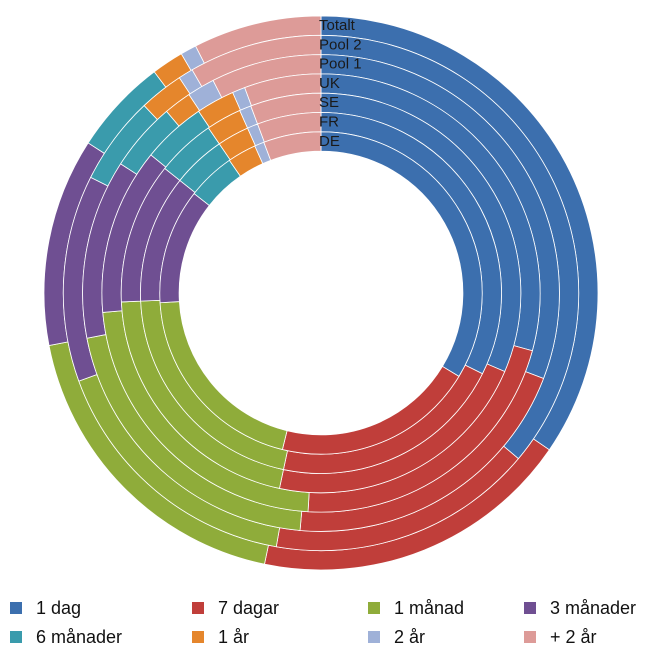 Image resolution: width=648 pixels, height=648 pixels. Describe the element at coordinates (79, 636) in the screenshot. I see `legend-label: 6 månader` at that location.